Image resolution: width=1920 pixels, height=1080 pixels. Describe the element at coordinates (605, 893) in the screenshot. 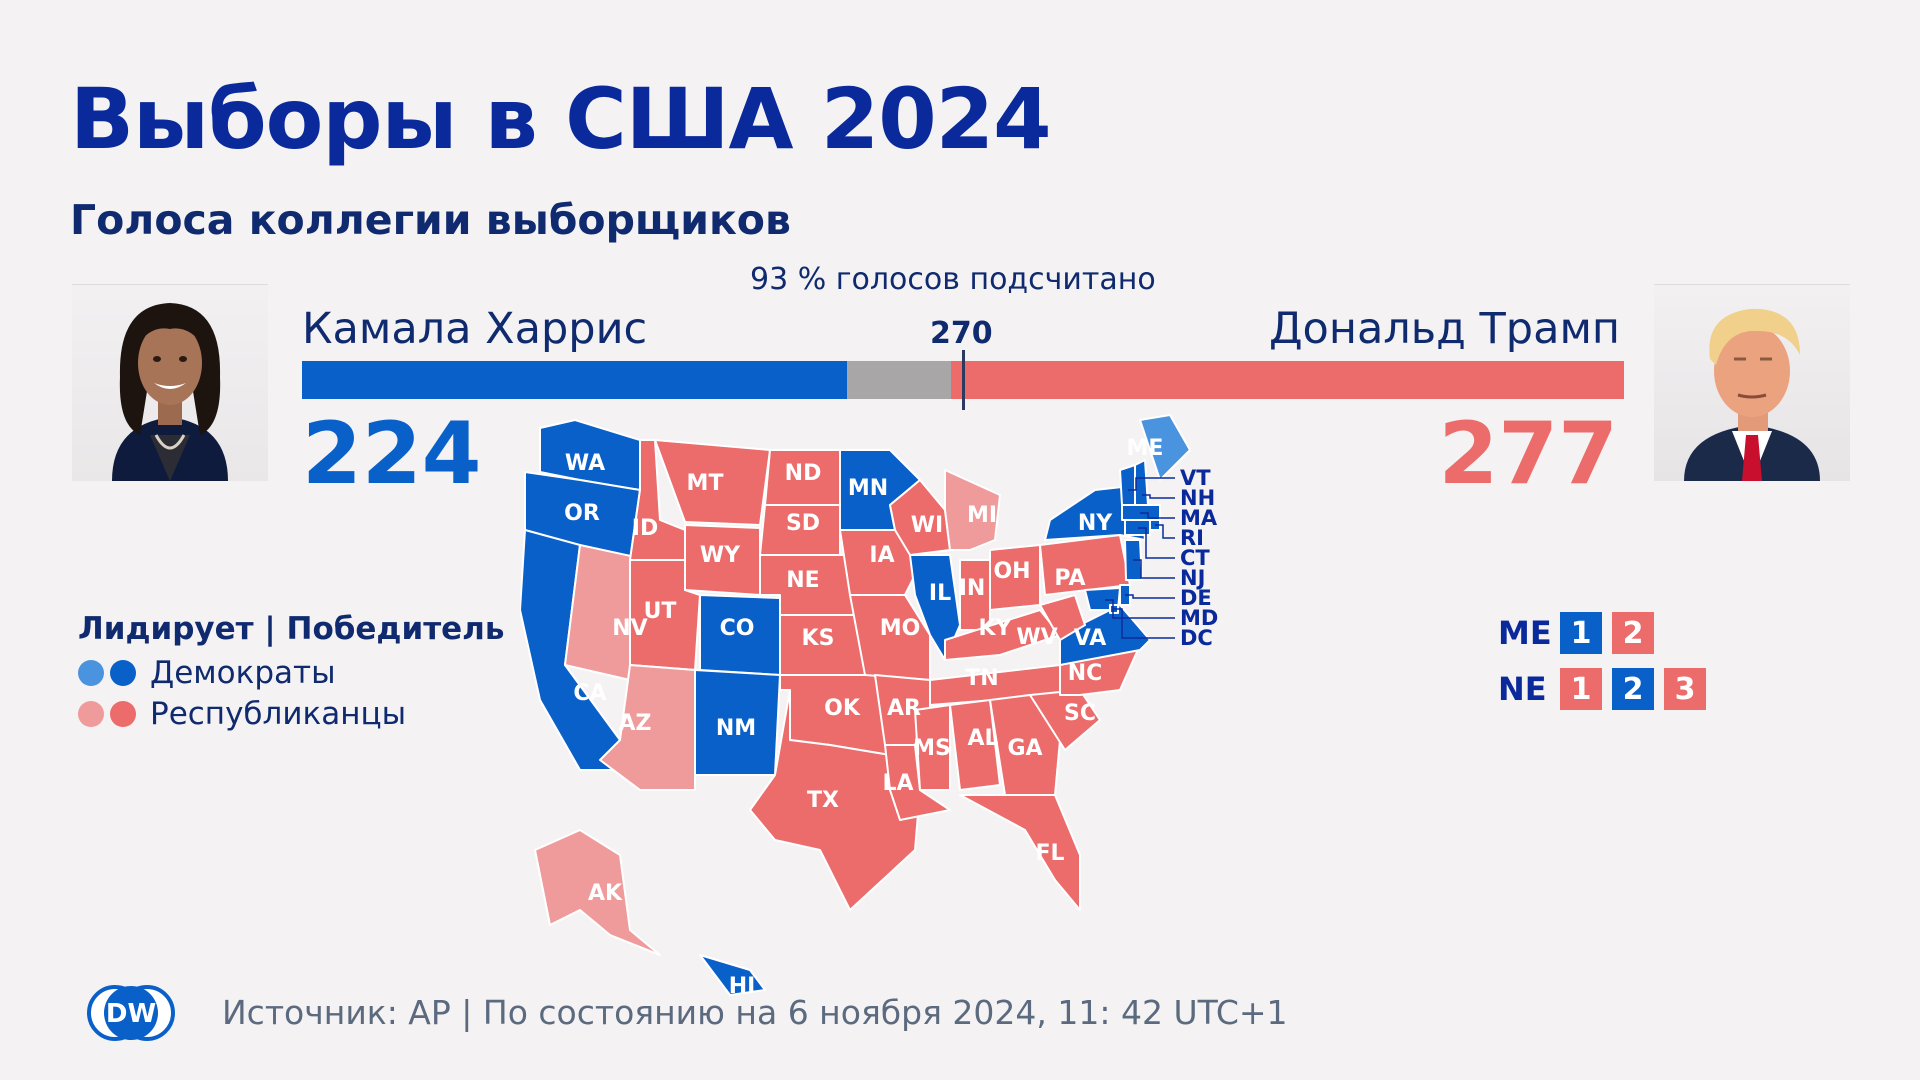

I see `state-label-ak: AK` at that location.